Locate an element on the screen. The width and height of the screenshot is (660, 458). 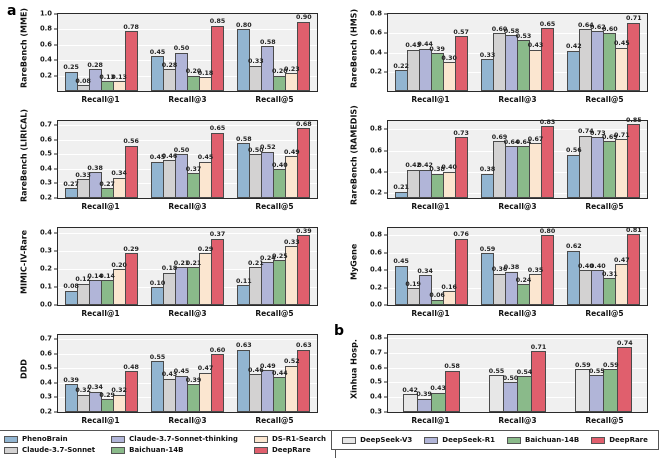
bar-value-label: 0.43 is located at coordinates (169, 375).